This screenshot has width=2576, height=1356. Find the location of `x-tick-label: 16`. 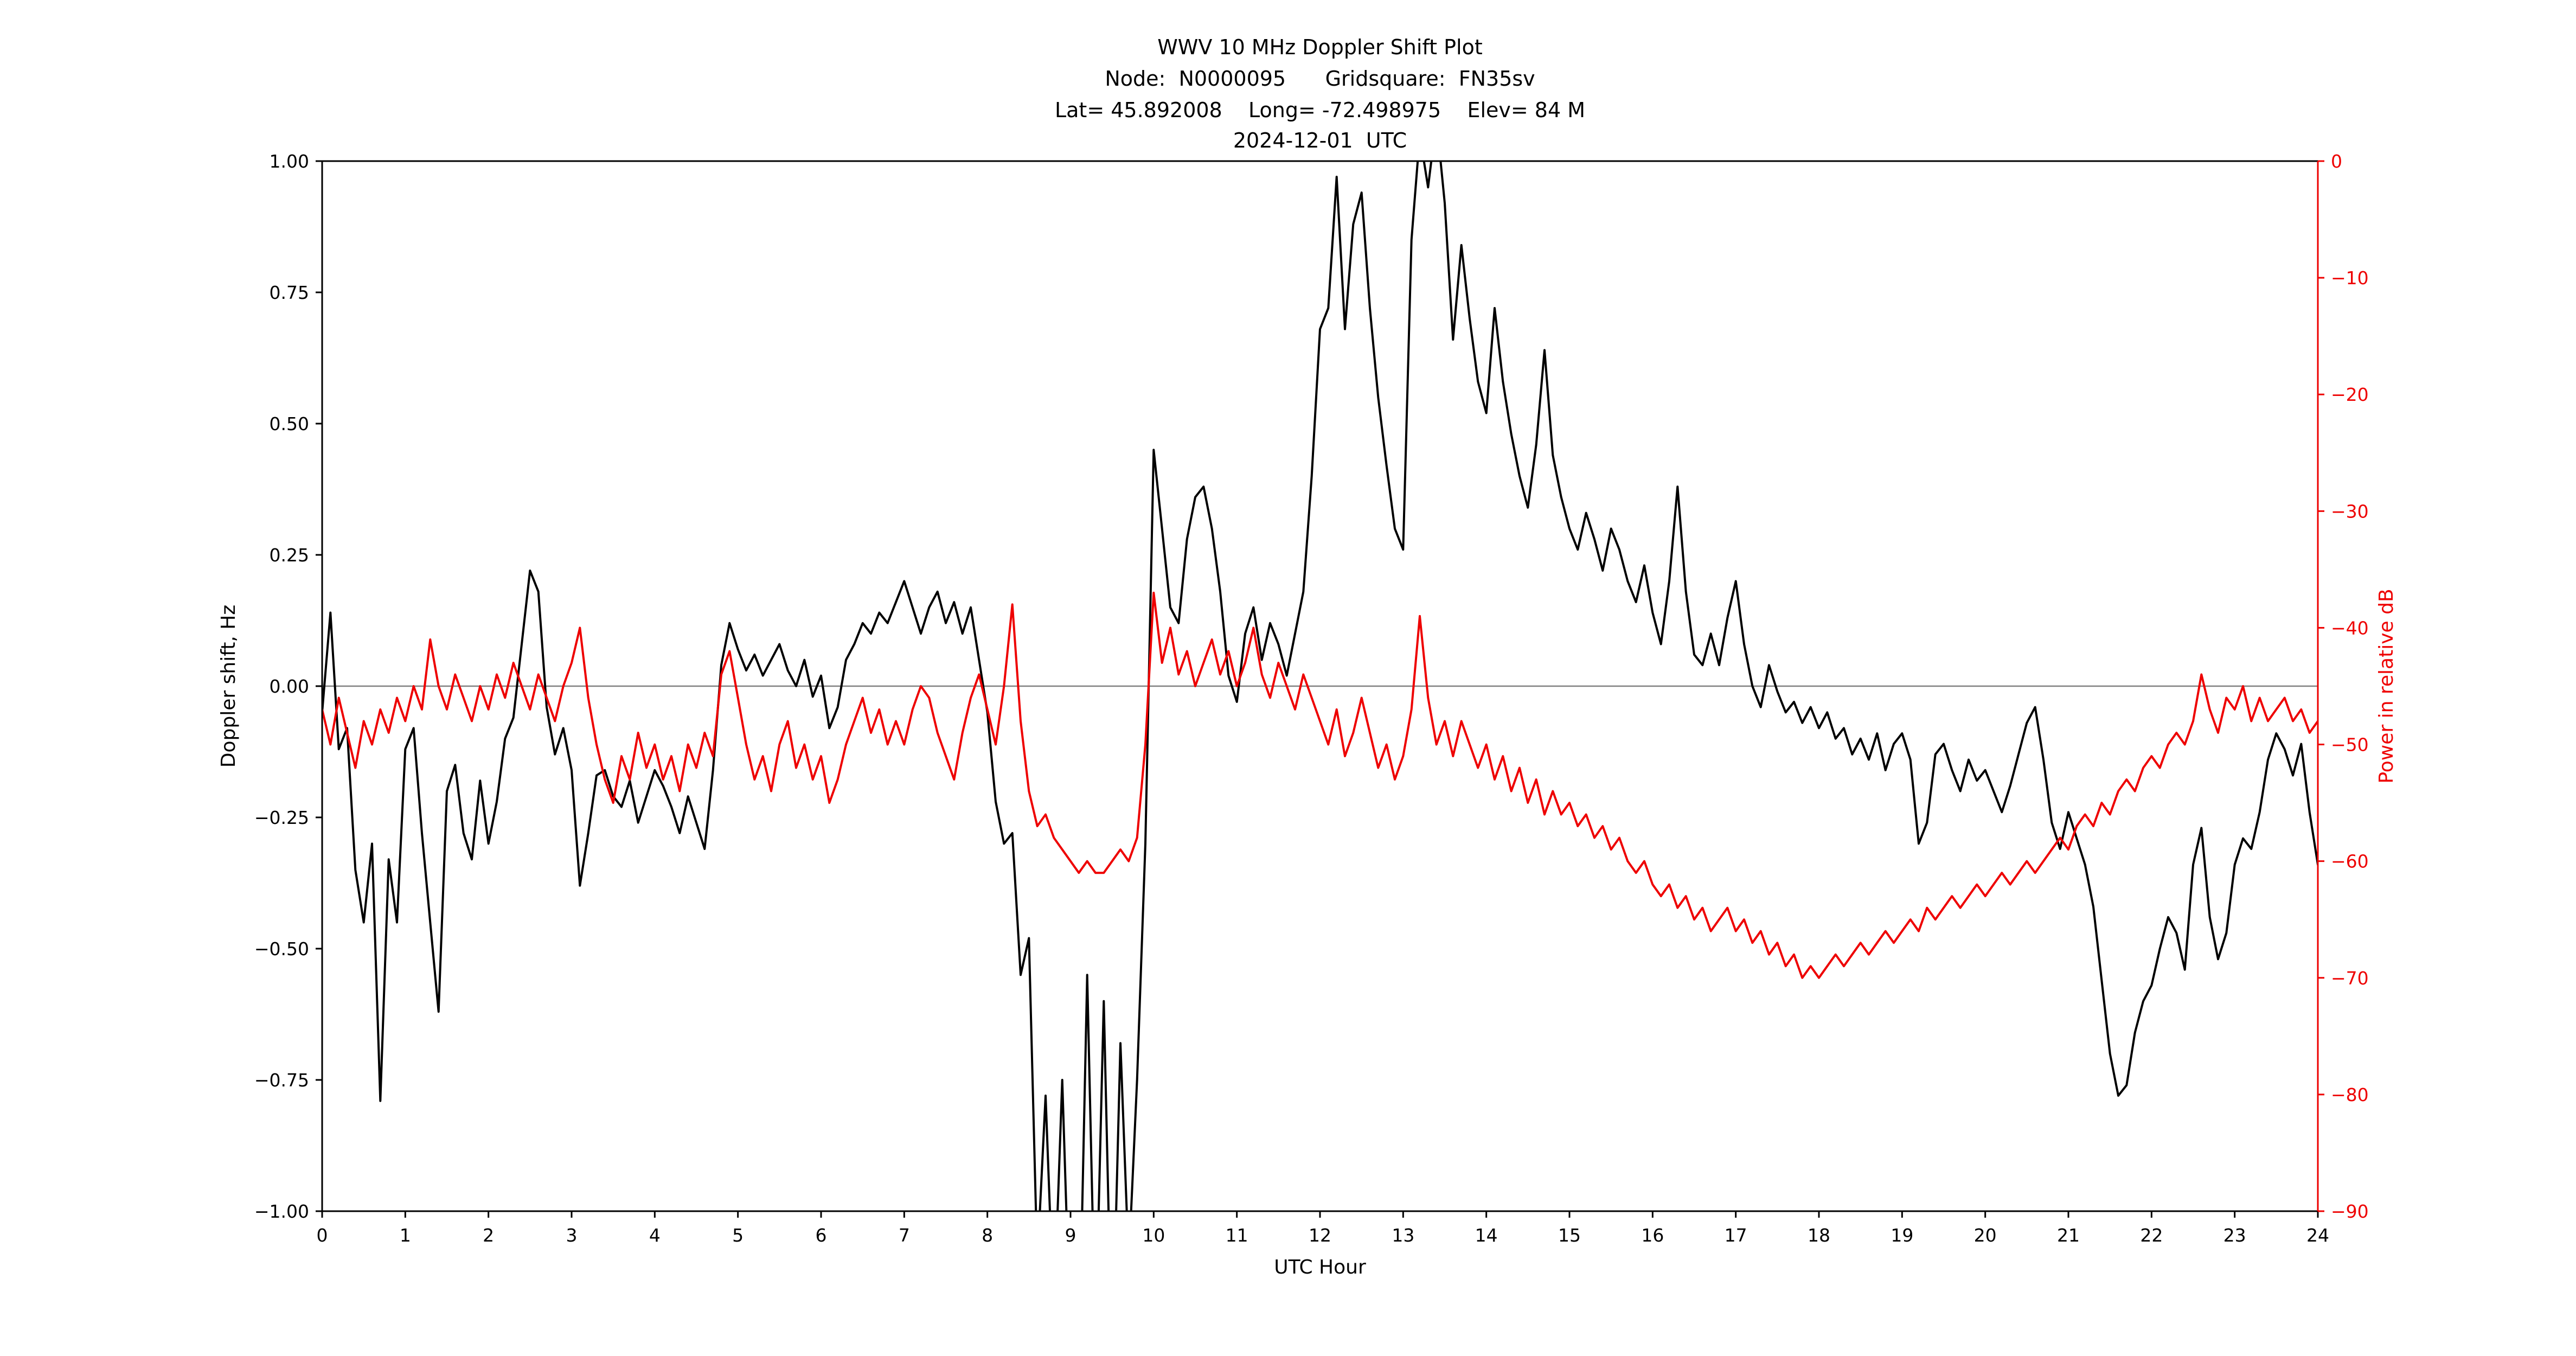

x-tick-label: 16 is located at coordinates (1652, 1235).